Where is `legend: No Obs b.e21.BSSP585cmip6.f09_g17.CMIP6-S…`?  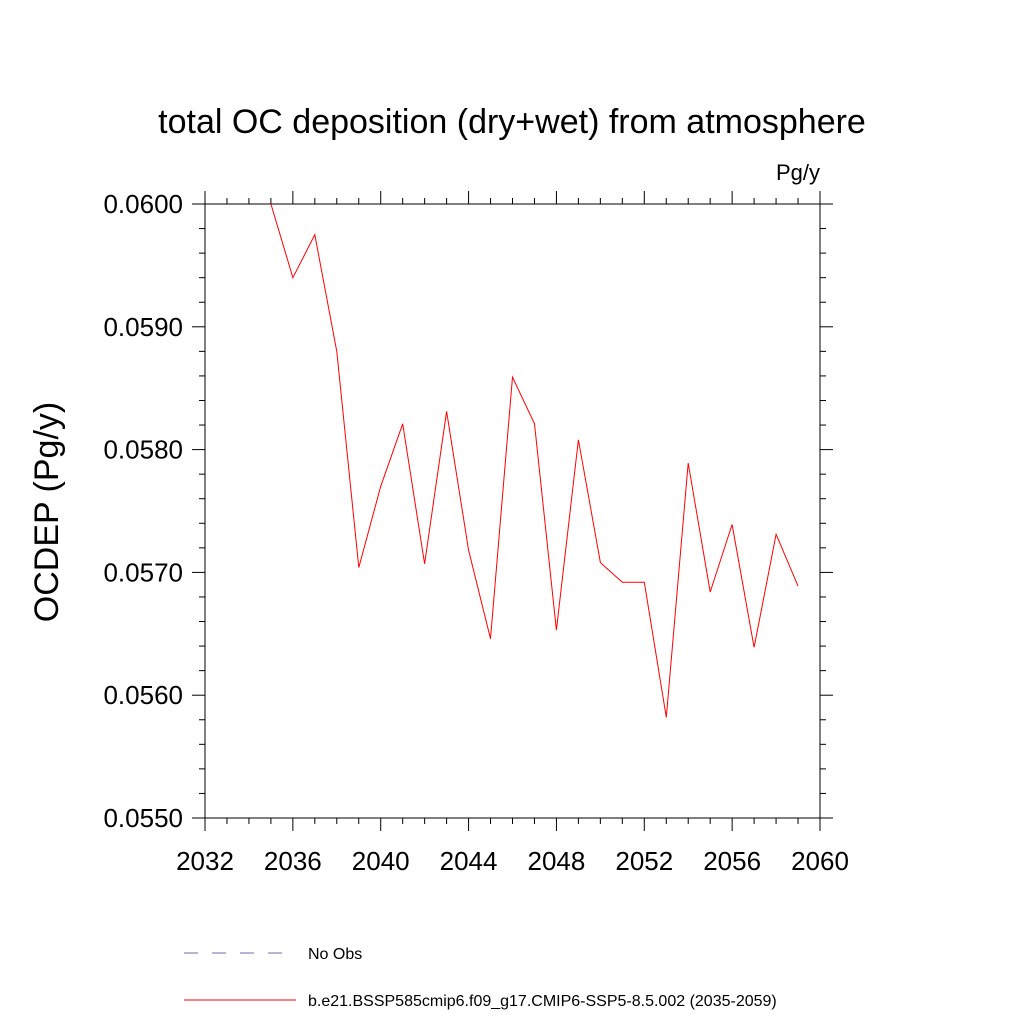 legend: No Obs b.e21.BSSP585cmip6.f09_g17.CMIP6-S… is located at coordinates (480, 978).